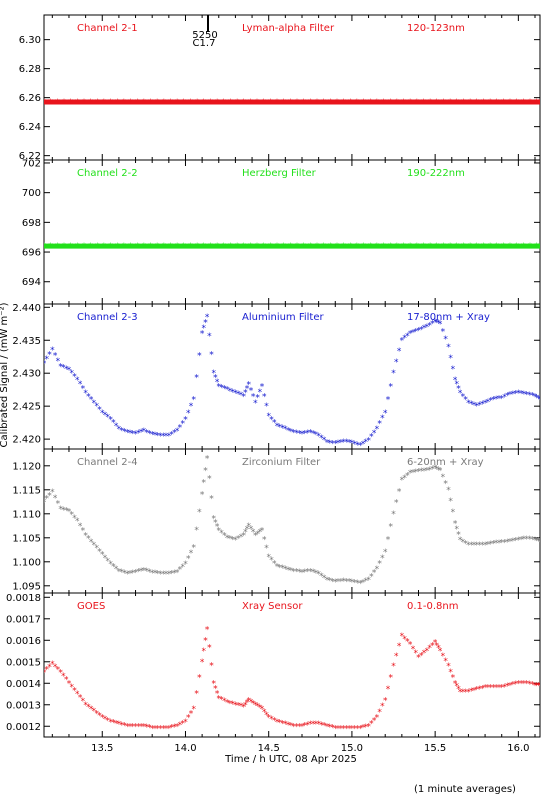  I want to click on y-tick-label: 1.120, so click(26, 466).